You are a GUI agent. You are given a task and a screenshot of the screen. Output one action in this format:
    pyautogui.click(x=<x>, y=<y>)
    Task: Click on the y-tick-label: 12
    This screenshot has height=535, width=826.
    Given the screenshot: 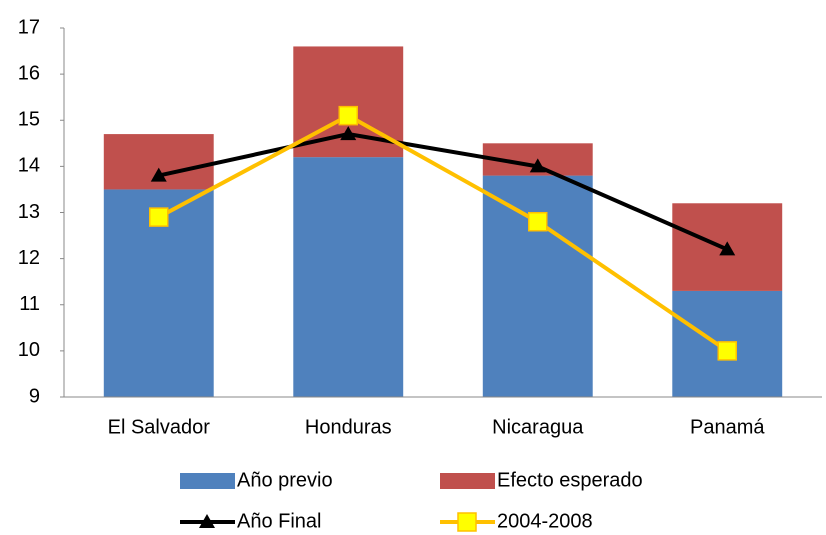 What is the action you would take?
    pyautogui.click(x=29, y=258)
    